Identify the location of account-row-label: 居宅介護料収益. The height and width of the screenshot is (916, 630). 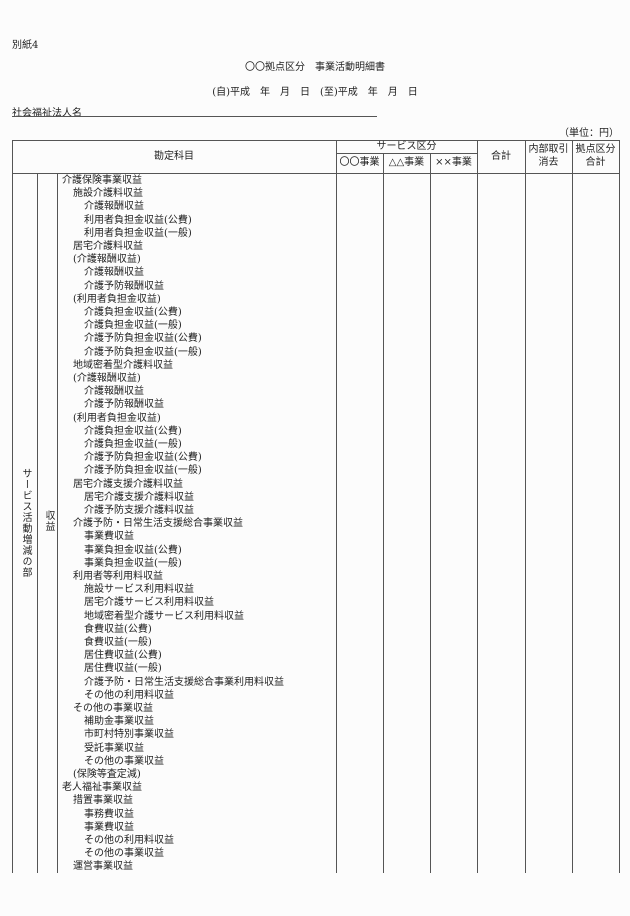
(108, 246).